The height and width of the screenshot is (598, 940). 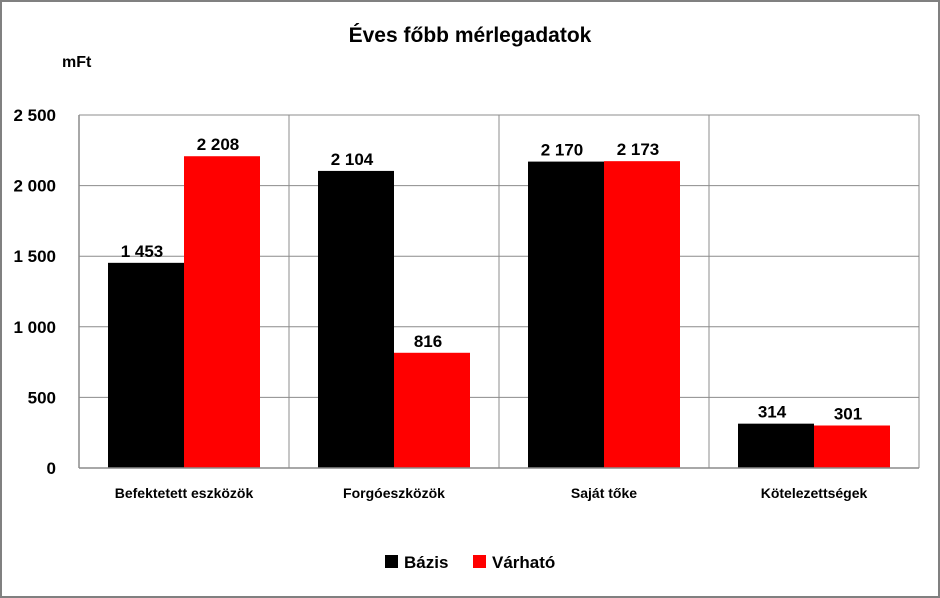 I want to click on y-tick-label: 500, so click(x=42, y=397).